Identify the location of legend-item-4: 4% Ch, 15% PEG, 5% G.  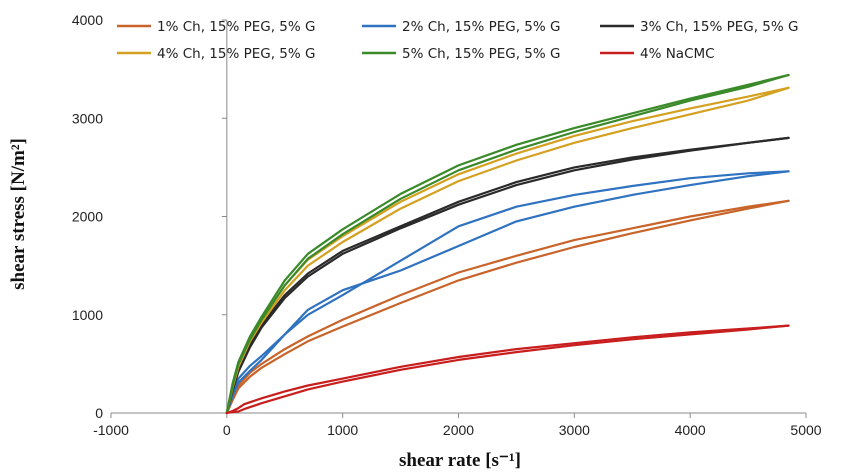
(216, 54).